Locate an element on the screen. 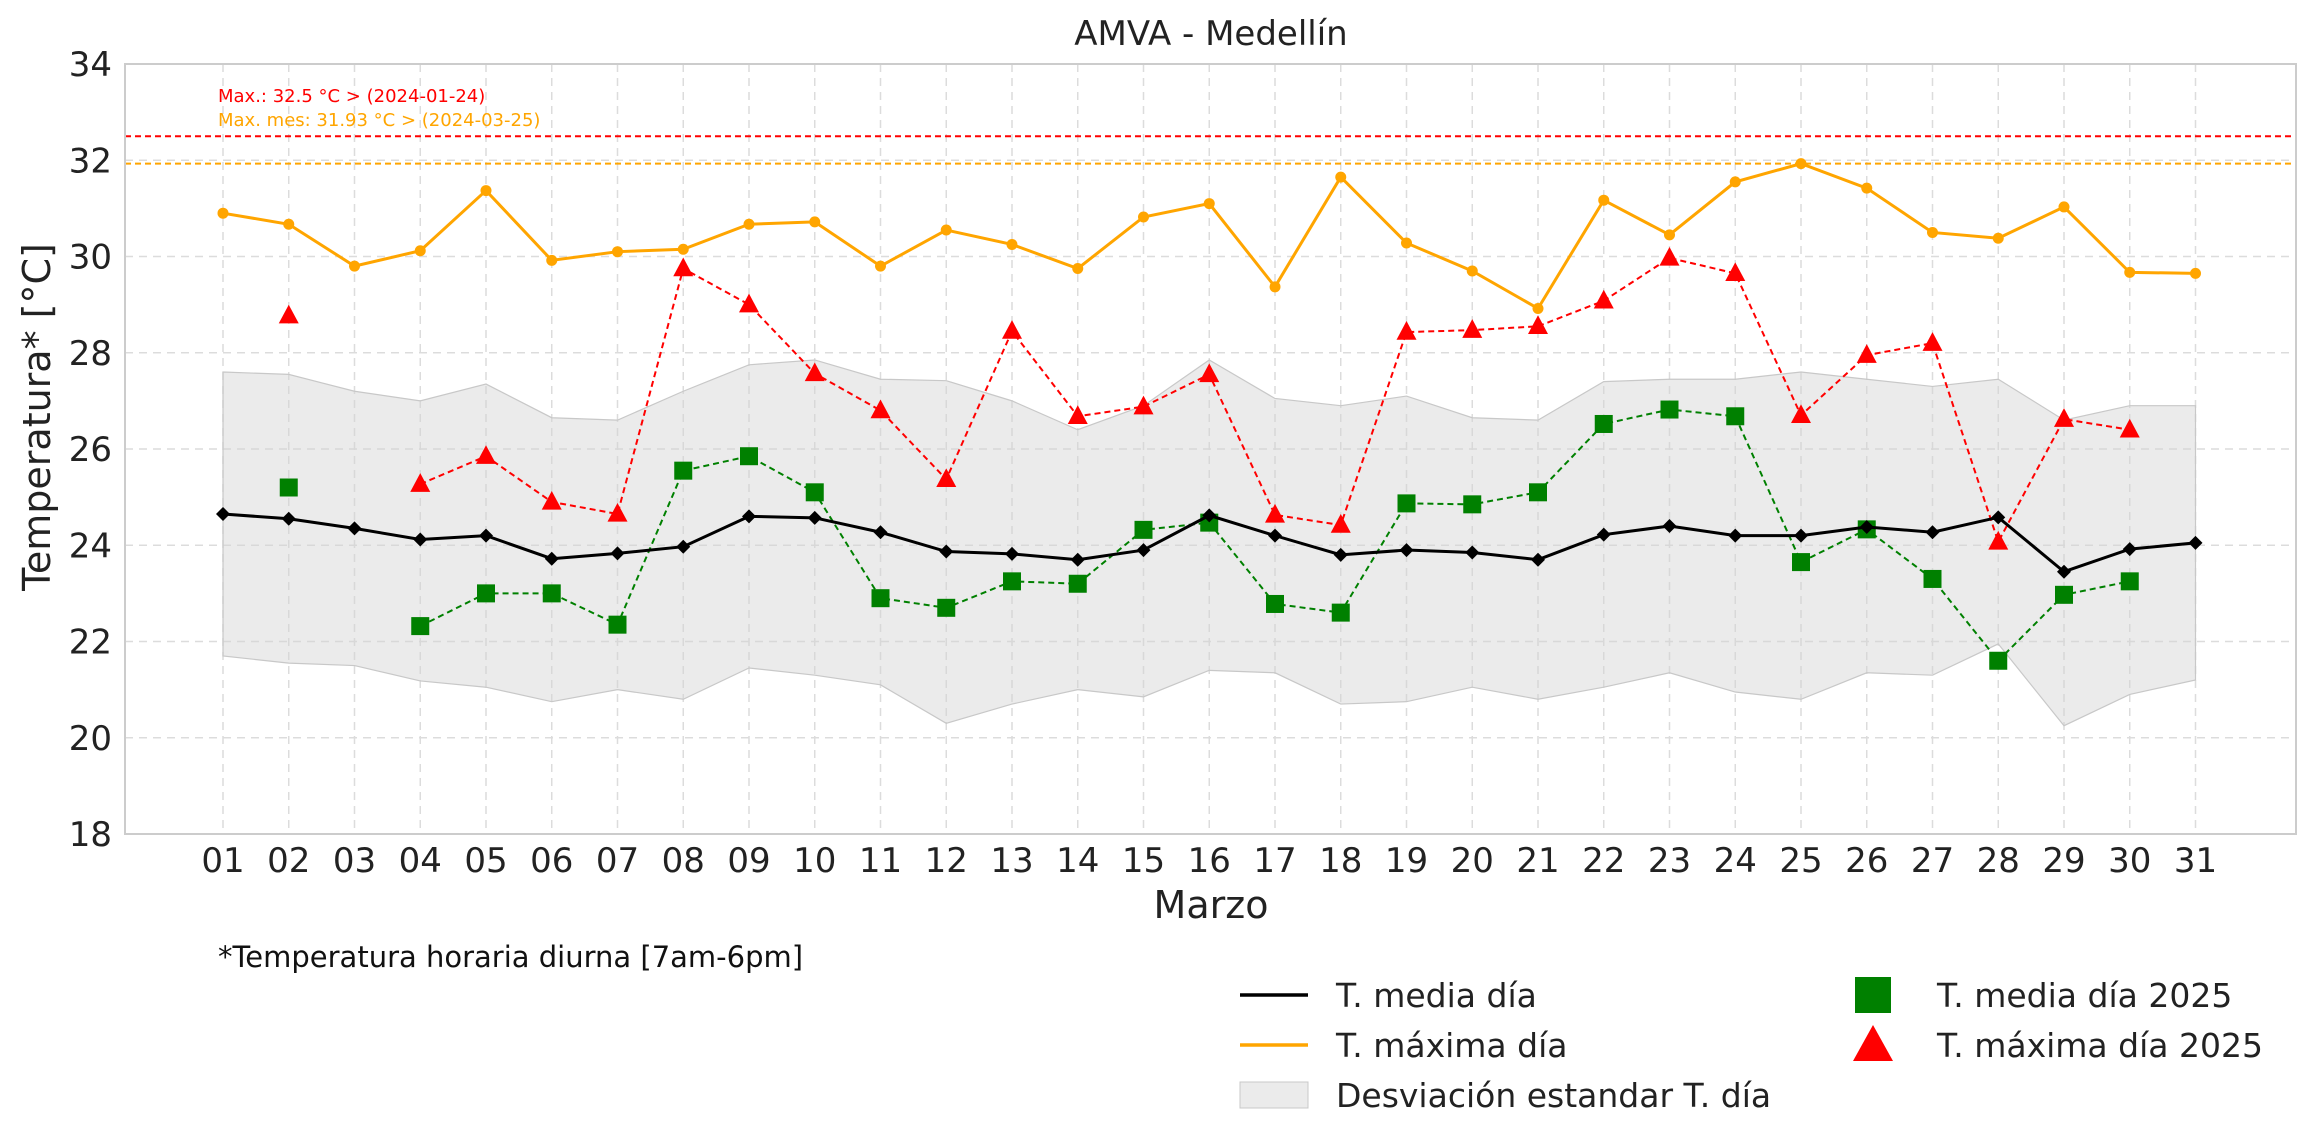 This screenshot has height=1145, width=2314. legend-swatch is located at coordinates (1274, 1095).